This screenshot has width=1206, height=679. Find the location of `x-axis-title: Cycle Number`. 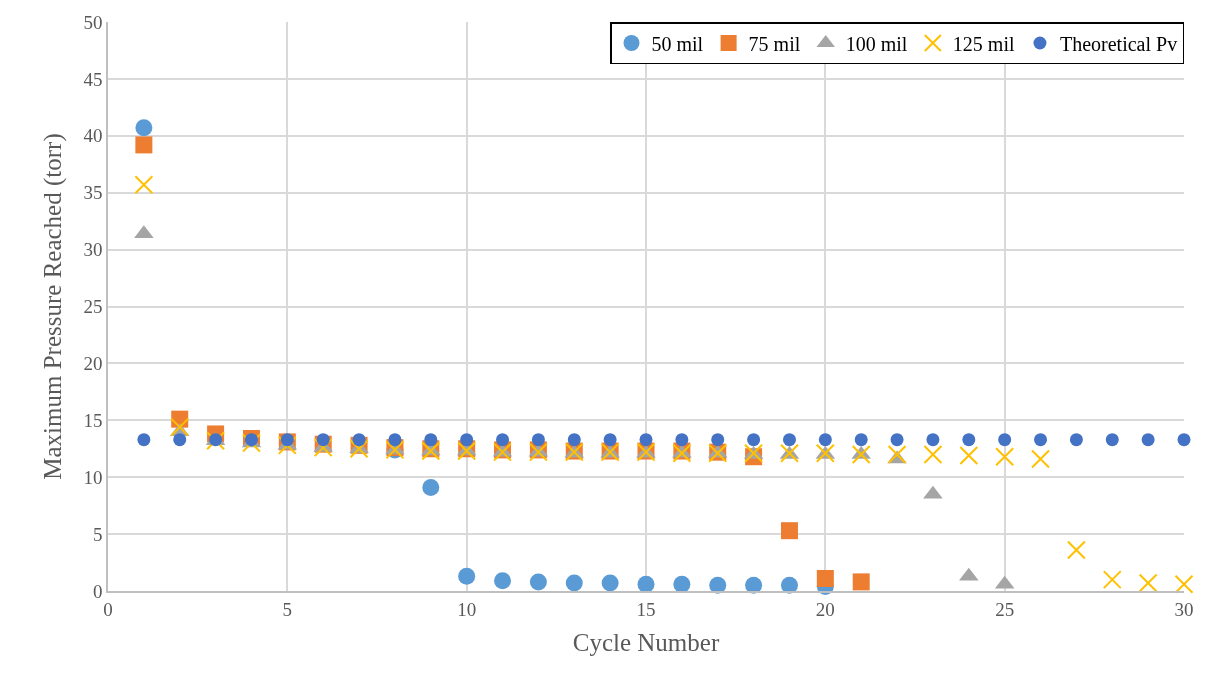

x-axis-title: Cycle Number is located at coordinates (646, 643).